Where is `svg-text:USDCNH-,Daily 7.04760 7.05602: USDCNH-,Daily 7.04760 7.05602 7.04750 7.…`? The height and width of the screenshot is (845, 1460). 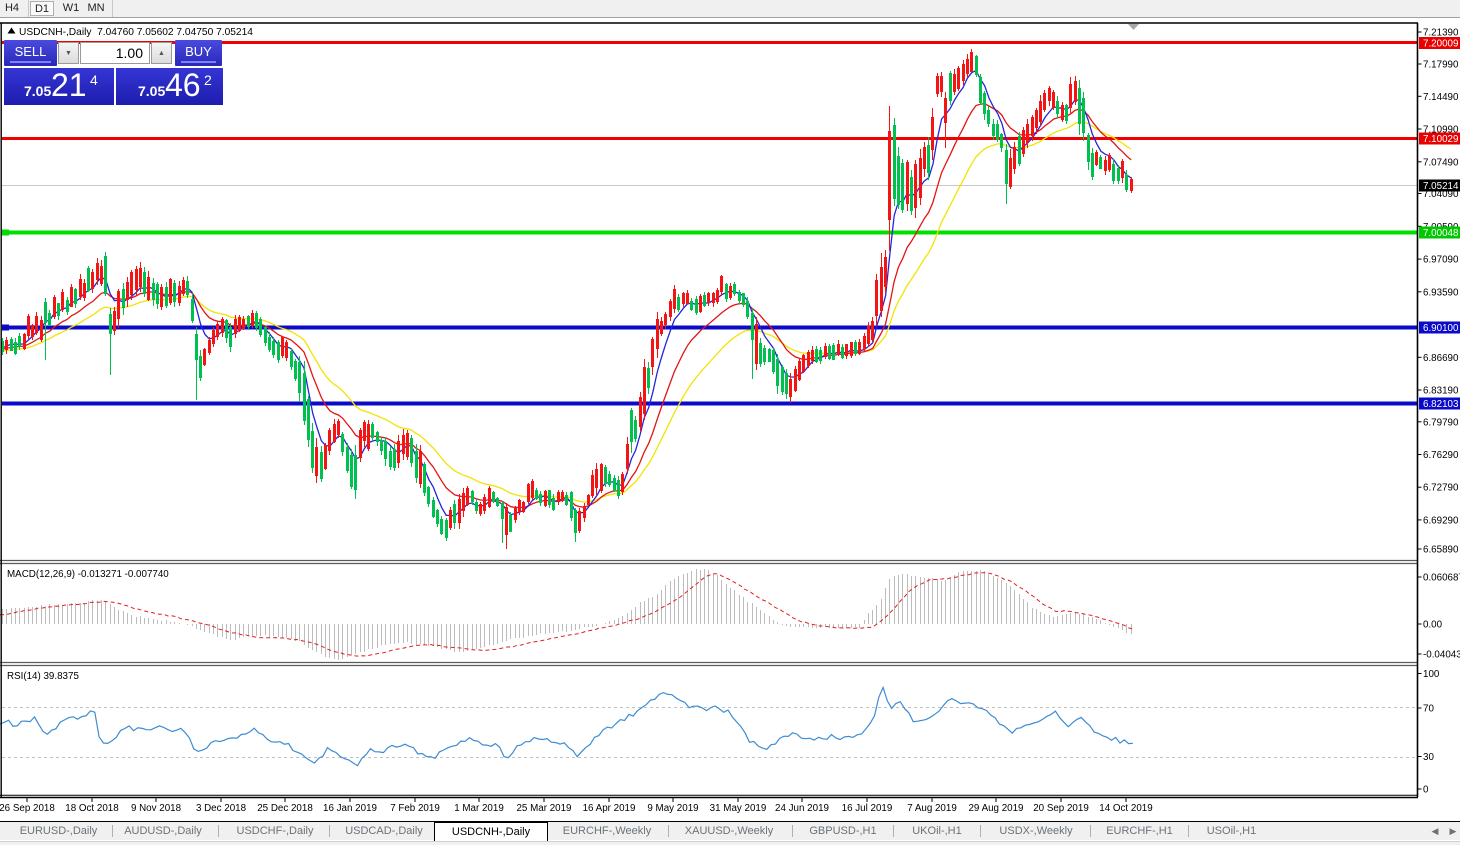 svg-text:USDCNH-,Daily 7.04760 7.05602: USDCNH-,Daily 7.04760 7.05602 7.04750 7.… is located at coordinates (136, 32).